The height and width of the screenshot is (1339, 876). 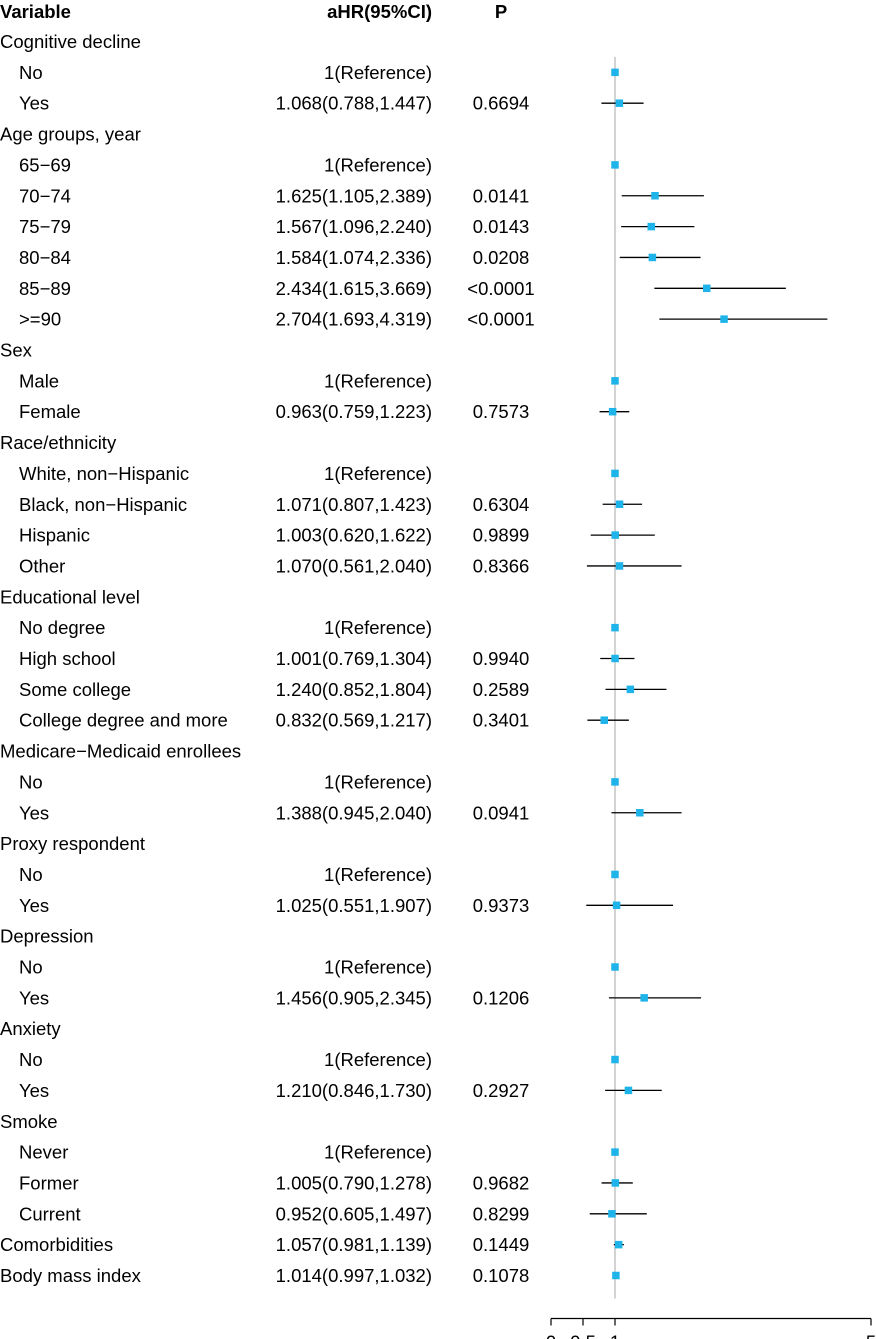 I want to click on table-row: Female 0.963(0.759,1.223) 0.7573, so click(x=274, y=411).